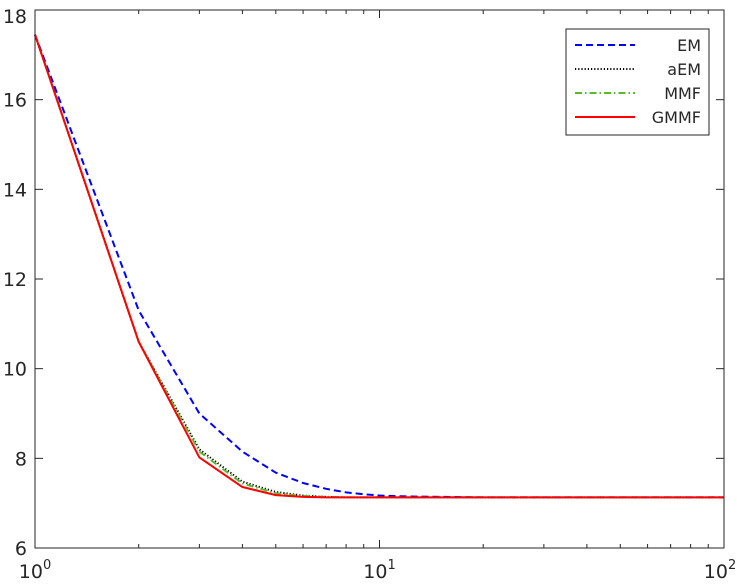 This screenshot has width=744, height=585. What do you see at coordinates (689, 45) in the screenshot?
I see `legend-label-em: EM` at bounding box center [689, 45].